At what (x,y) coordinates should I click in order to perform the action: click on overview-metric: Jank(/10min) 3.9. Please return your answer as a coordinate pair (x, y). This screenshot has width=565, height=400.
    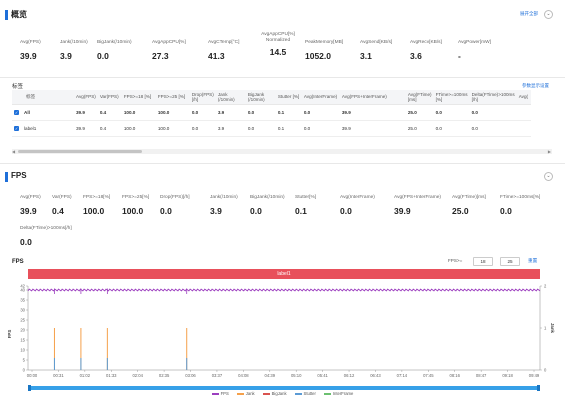
    Looking at the image, I should click on (74, 50).